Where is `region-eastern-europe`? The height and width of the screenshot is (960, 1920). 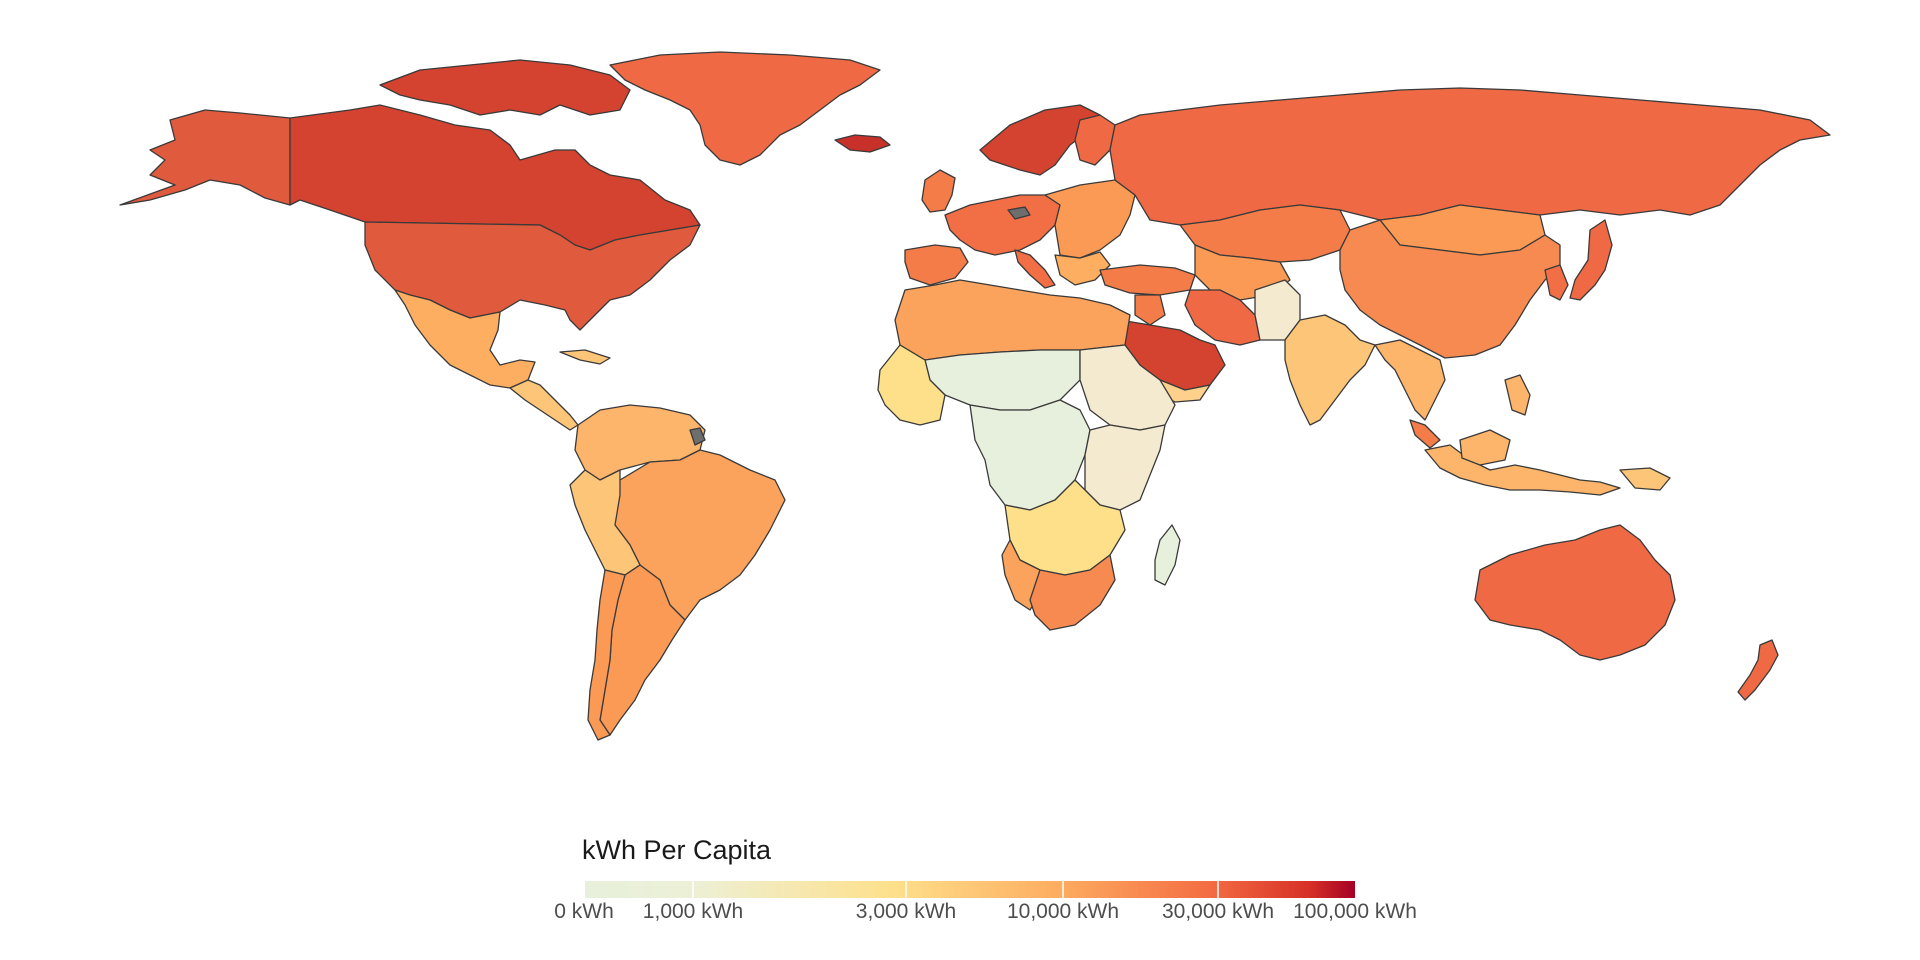
region-eastern-europe is located at coordinates (1090, 219).